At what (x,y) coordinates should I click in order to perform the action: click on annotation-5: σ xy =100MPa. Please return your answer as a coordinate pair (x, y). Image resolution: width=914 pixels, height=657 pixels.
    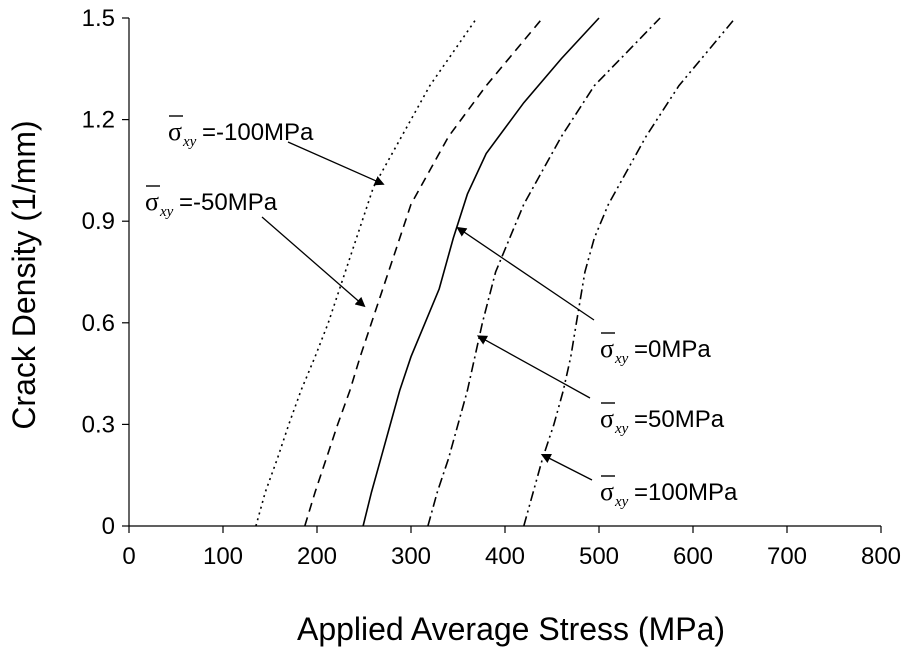
    Looking at the image, I should click on (639, 481).